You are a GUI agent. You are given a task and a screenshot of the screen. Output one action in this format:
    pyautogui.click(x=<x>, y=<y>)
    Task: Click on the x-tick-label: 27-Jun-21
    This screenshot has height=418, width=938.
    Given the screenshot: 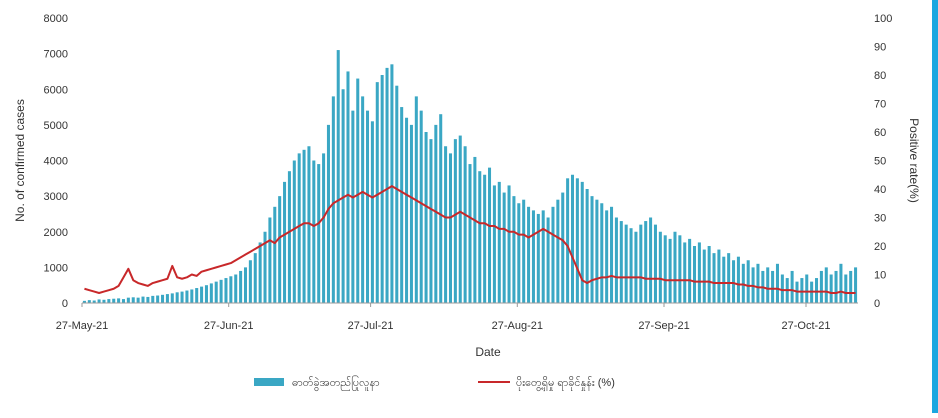 What is the action you would take?
    pyautogui.click(x=229, y=326)
    